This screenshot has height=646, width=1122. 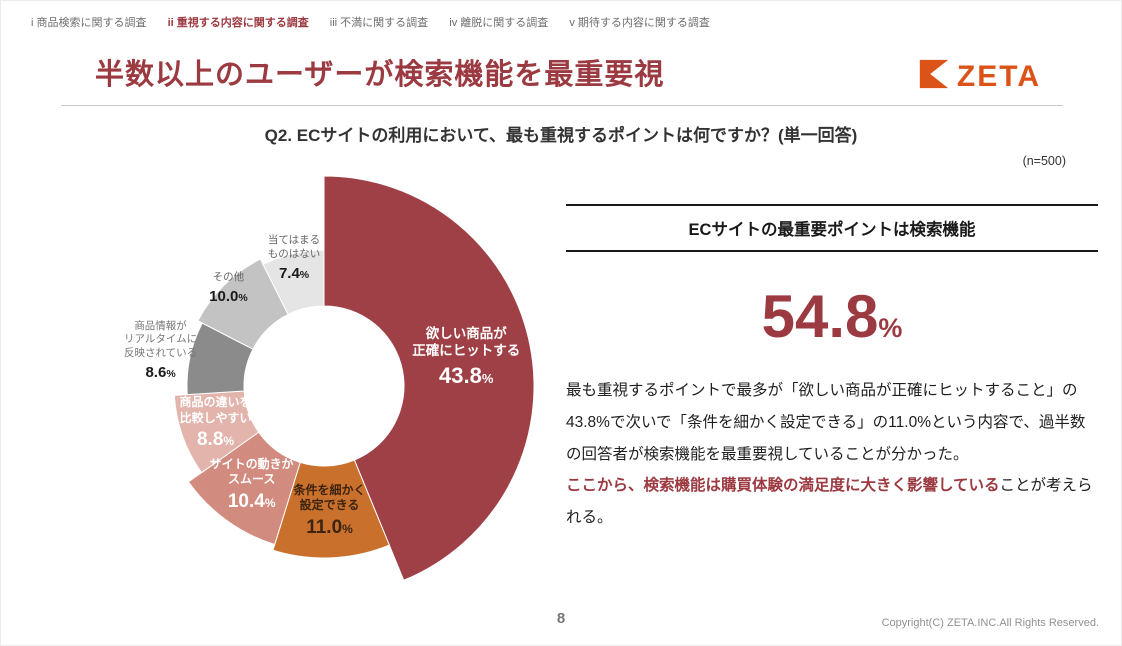 What do you see at coordinates (998, 76) in the screenshot?
I see `zeta-logo-text: ZETA` at bounding box center [998, 76].